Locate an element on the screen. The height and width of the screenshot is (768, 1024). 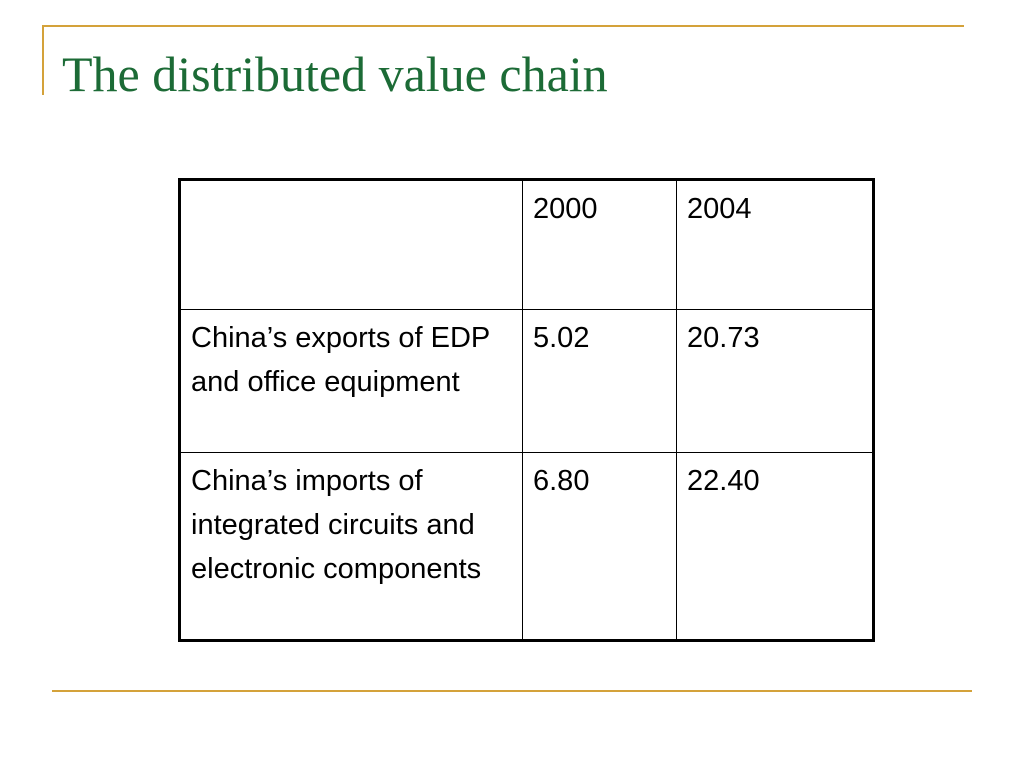
table-header-row: 2000 2004 is located at coordinates (526, 244).